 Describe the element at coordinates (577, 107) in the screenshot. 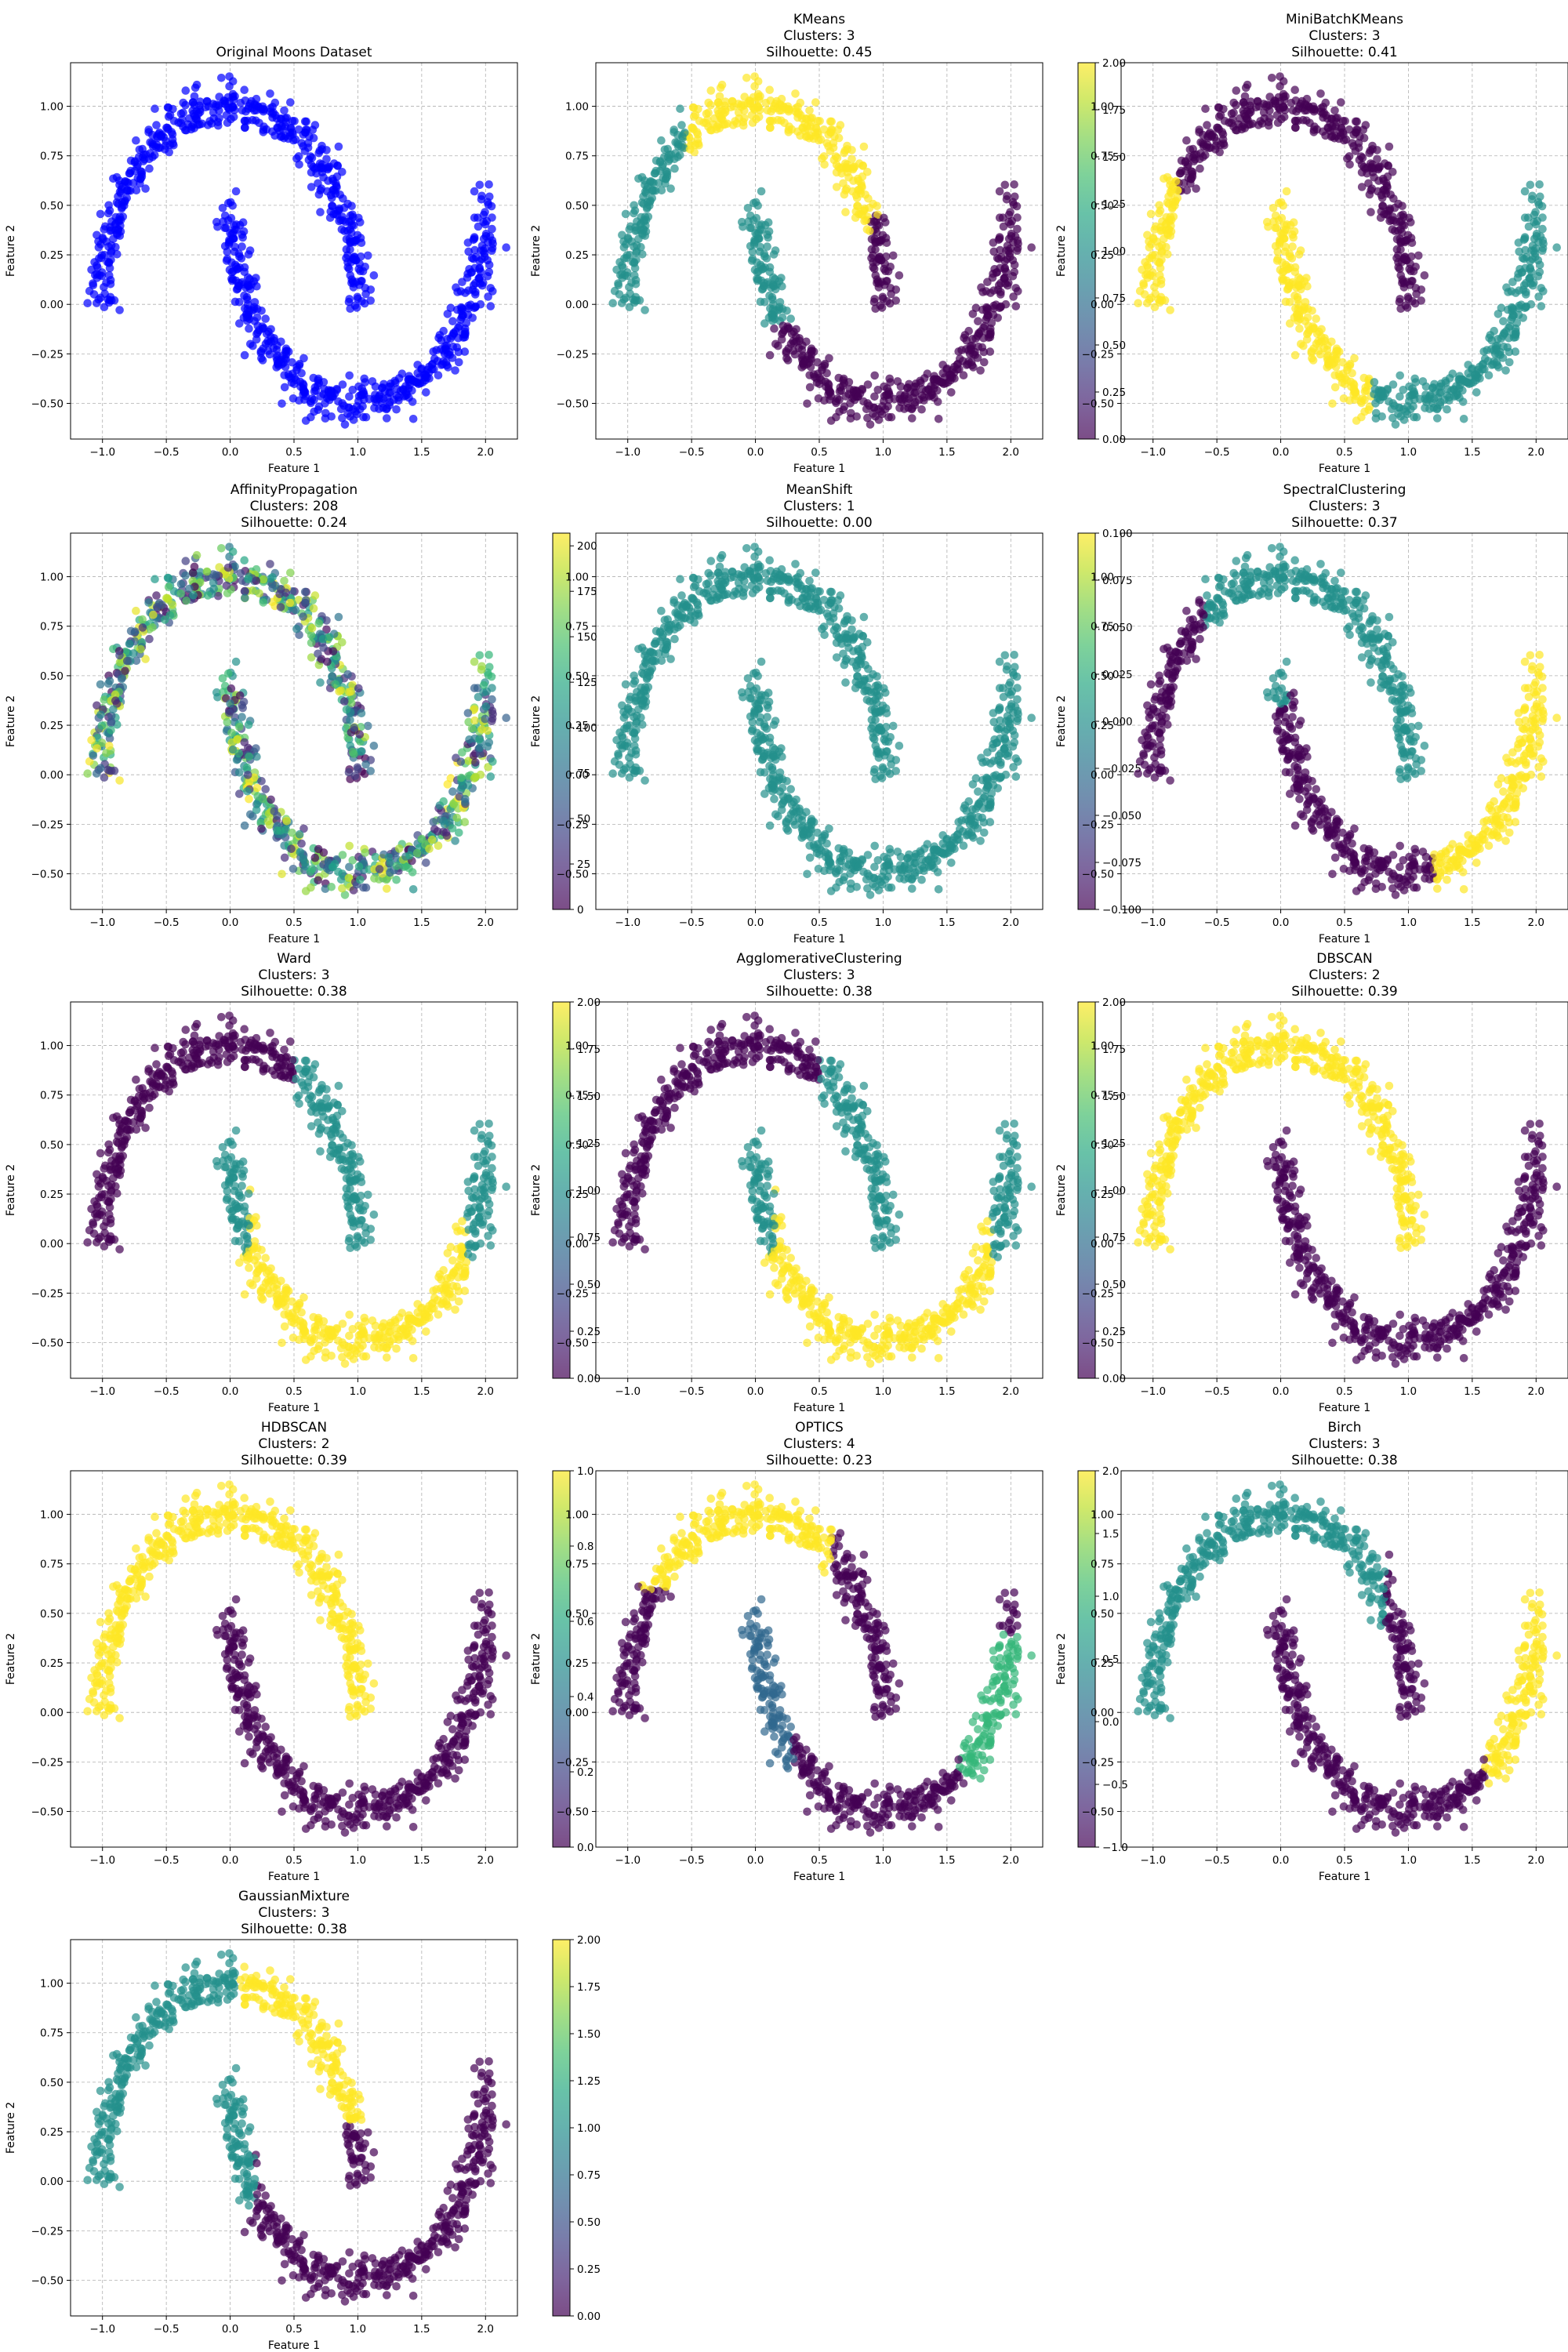

I see `y-tick-label: 1.00` at that location.